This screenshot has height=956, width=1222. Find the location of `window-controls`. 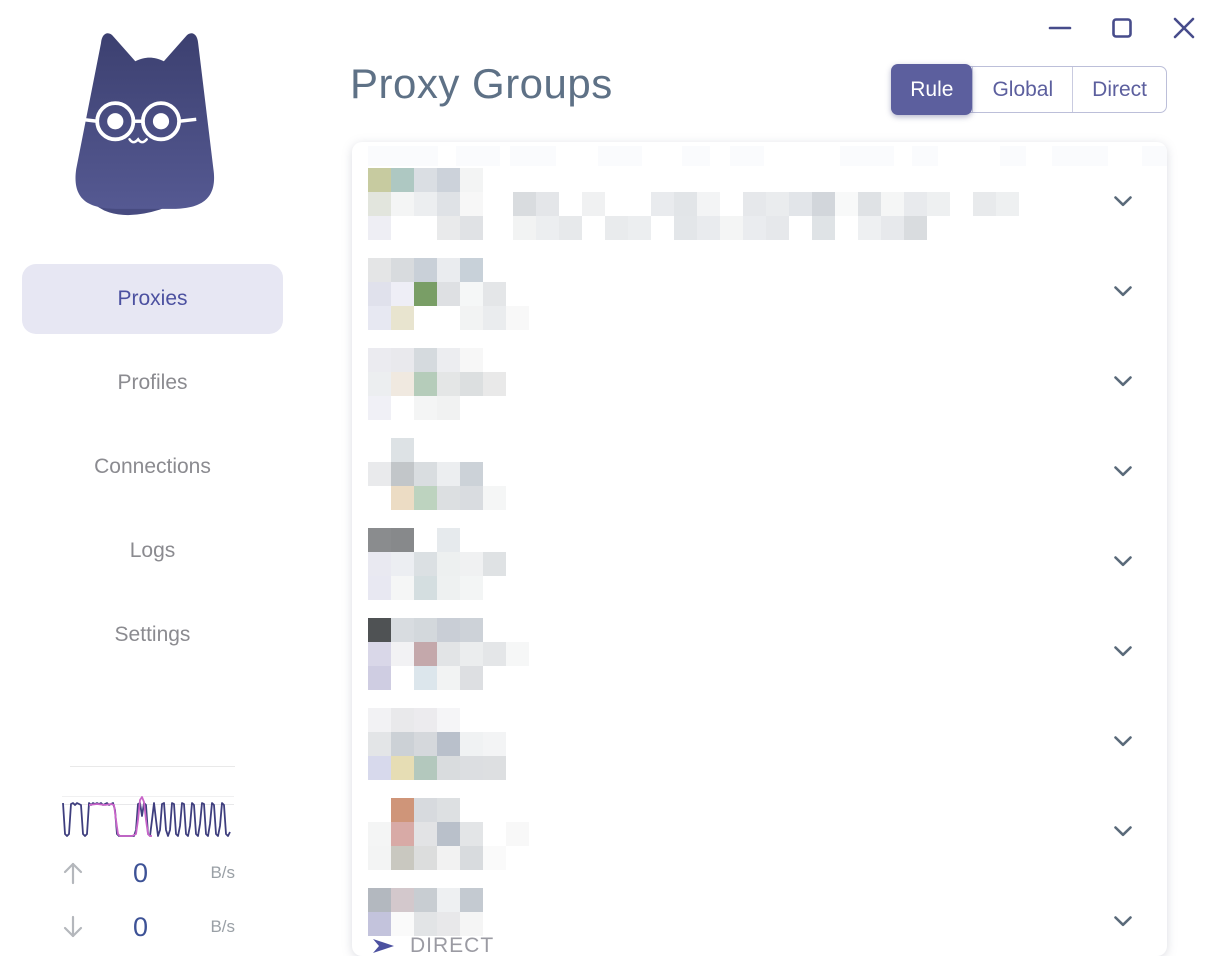

window-controls is located at coordinates (1122, 28).